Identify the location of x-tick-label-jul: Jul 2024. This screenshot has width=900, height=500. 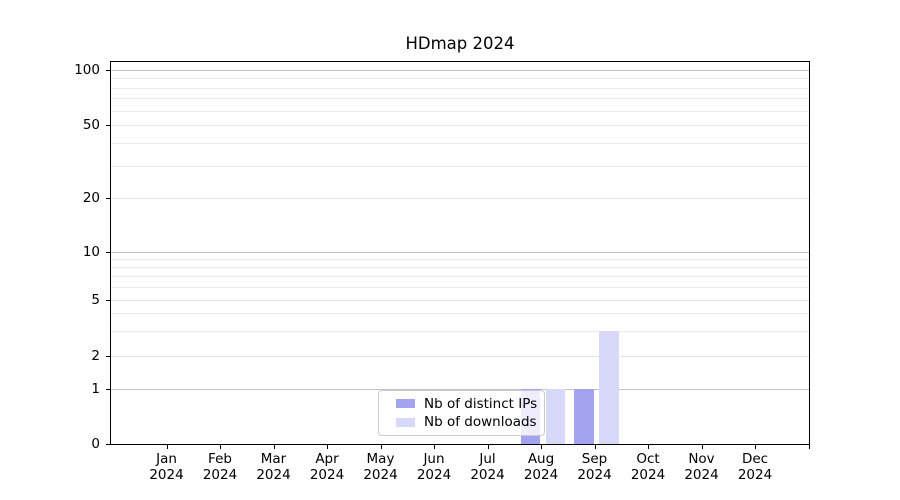
(487, 467).